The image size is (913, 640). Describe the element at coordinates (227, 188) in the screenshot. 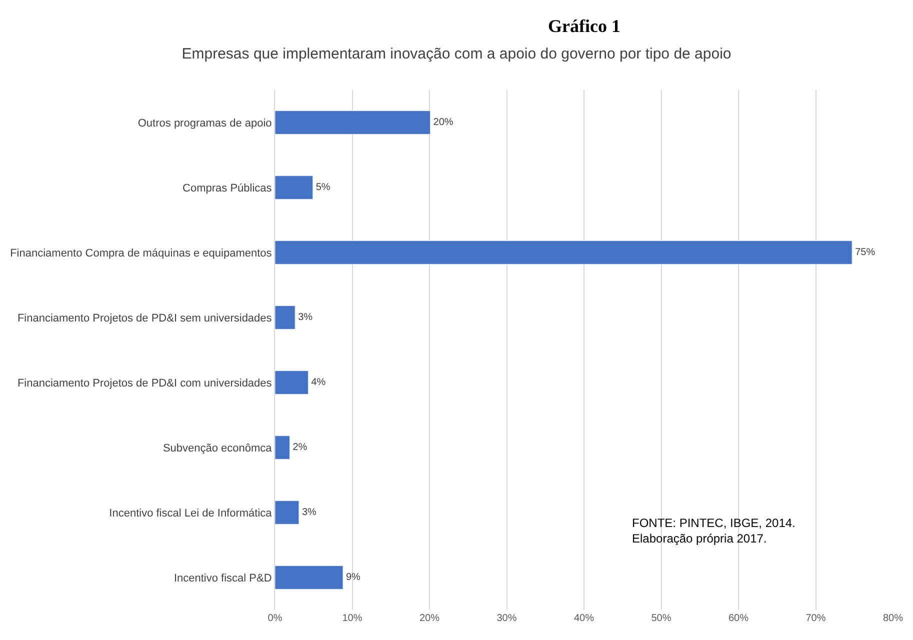

I see `y-tick-label: Compras Públicas` at that location.